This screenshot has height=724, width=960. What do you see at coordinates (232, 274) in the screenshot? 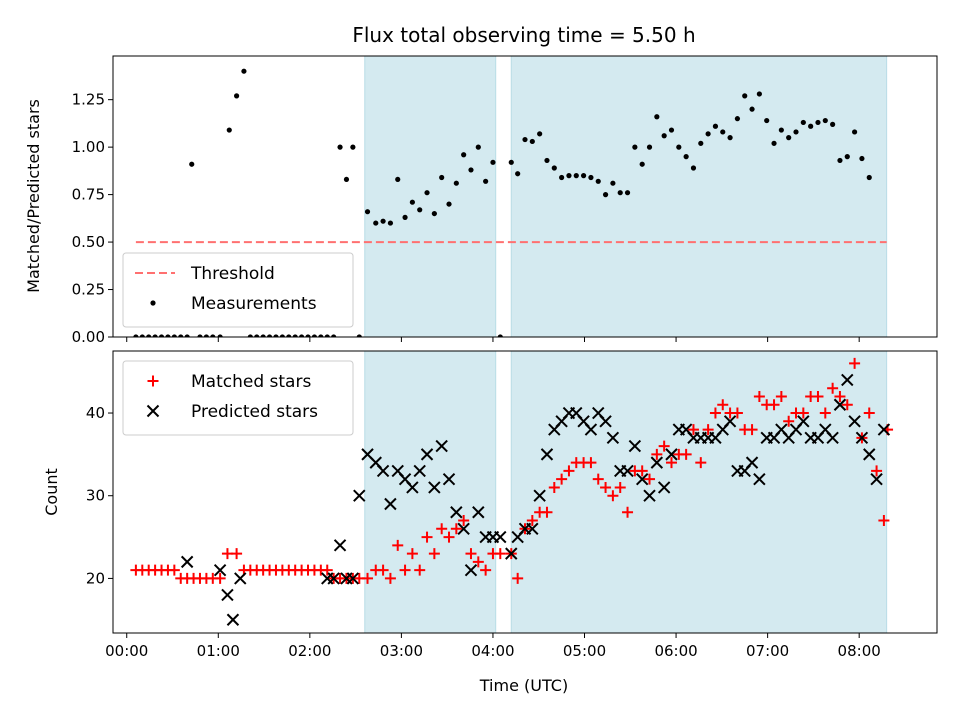
I see `legend-label: Threshold` at bounding box center [232, 274].